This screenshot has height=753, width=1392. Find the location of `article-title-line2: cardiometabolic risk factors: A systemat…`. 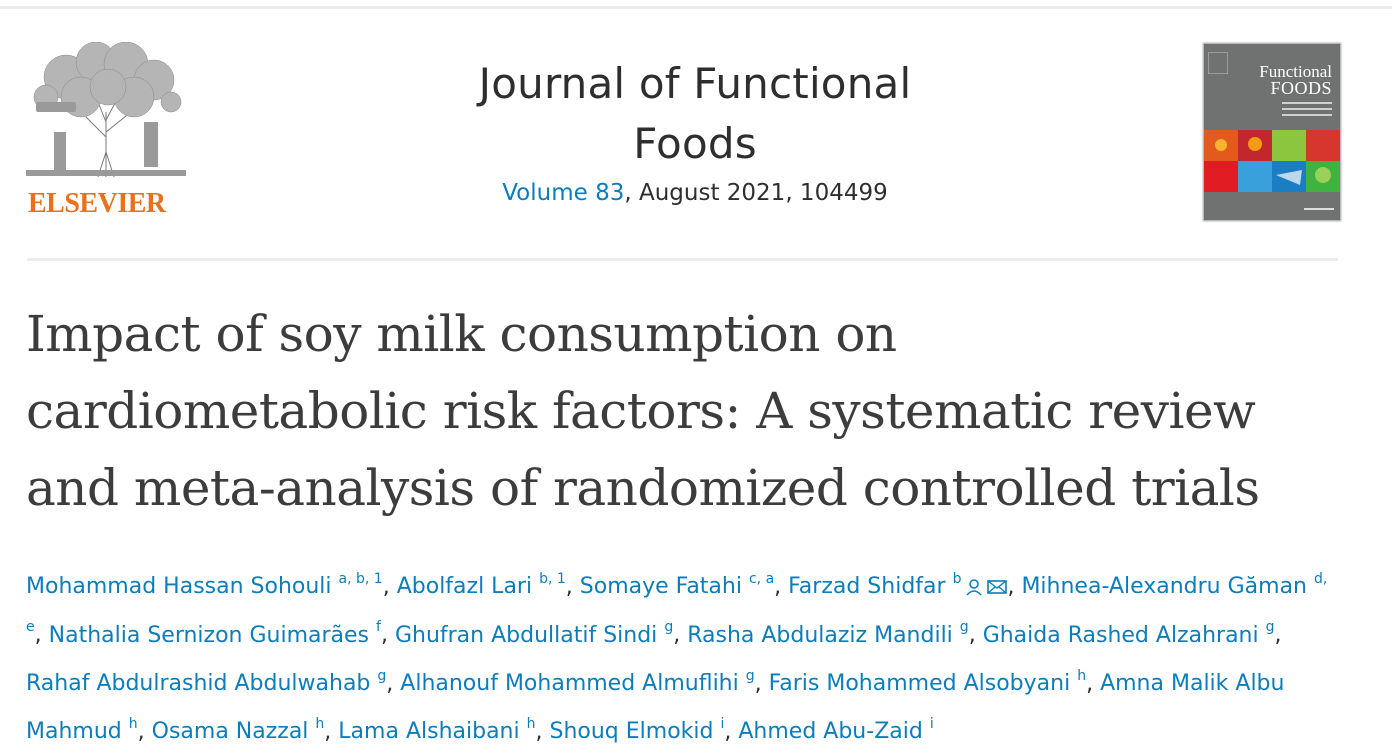

article-title-line2: cardiometabolic risk factors: A systemat… is located at coordinates (641, 411).